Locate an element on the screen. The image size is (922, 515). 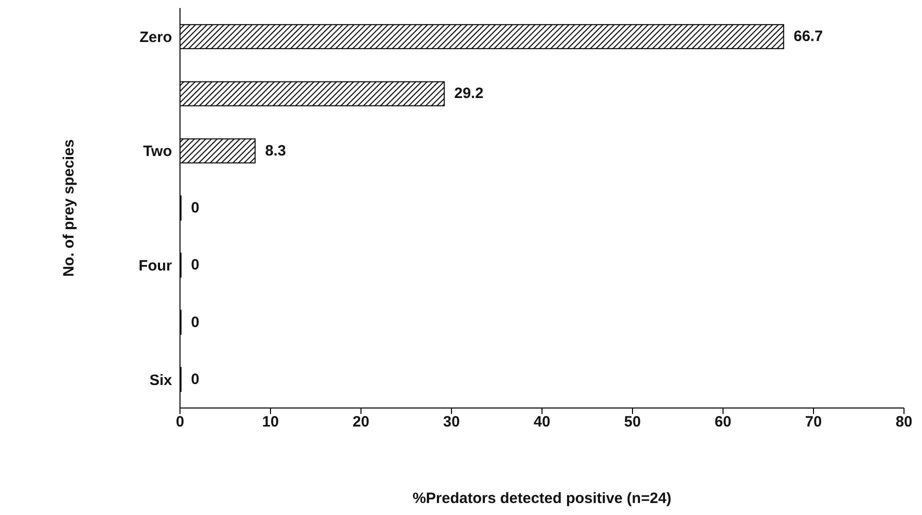
x-tick-label: 0 is located at coordinates (180, 422).